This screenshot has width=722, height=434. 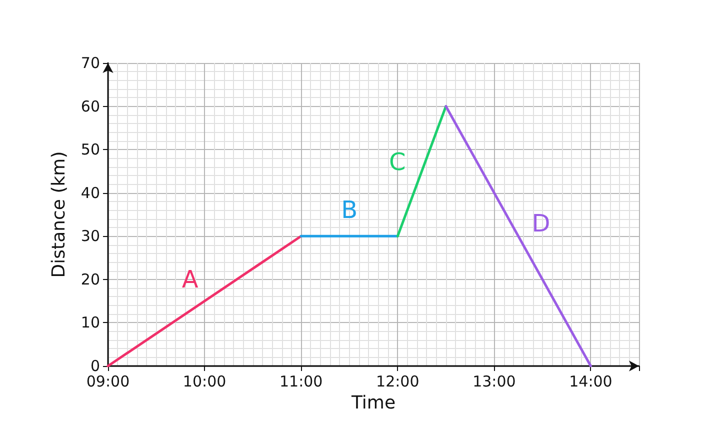 What do you see at coordinates (301, 381) in the screenshot?
I see `x-tick-label: 11:00` at bounding box center [301, 381].